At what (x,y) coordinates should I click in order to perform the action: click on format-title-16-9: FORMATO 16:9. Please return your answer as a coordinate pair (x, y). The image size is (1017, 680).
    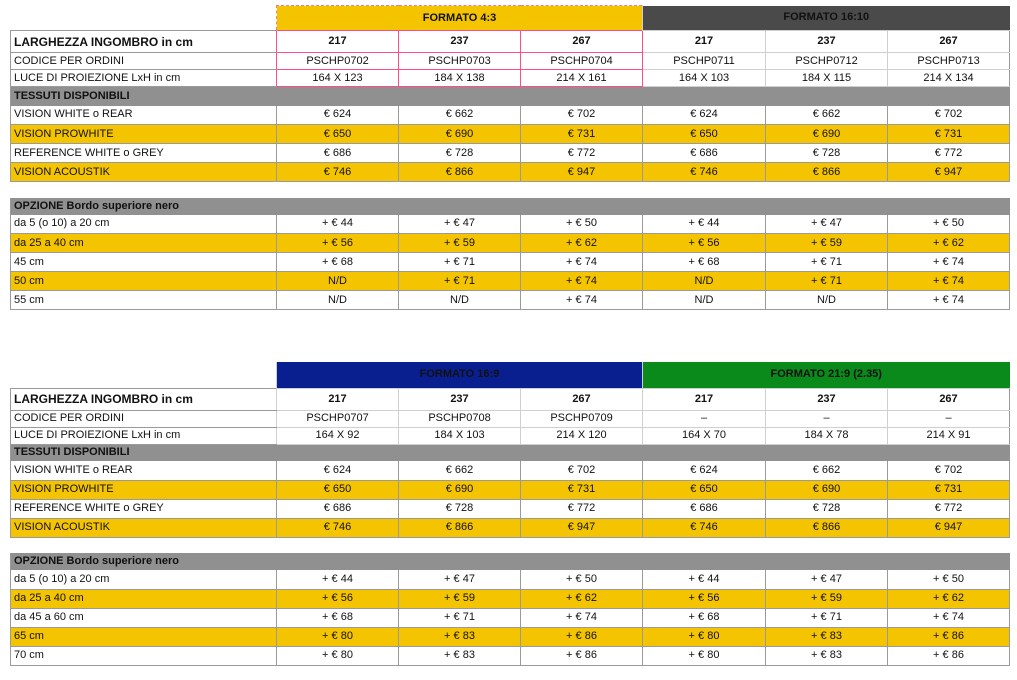
    Looking at the image, I should click on (459, 375).